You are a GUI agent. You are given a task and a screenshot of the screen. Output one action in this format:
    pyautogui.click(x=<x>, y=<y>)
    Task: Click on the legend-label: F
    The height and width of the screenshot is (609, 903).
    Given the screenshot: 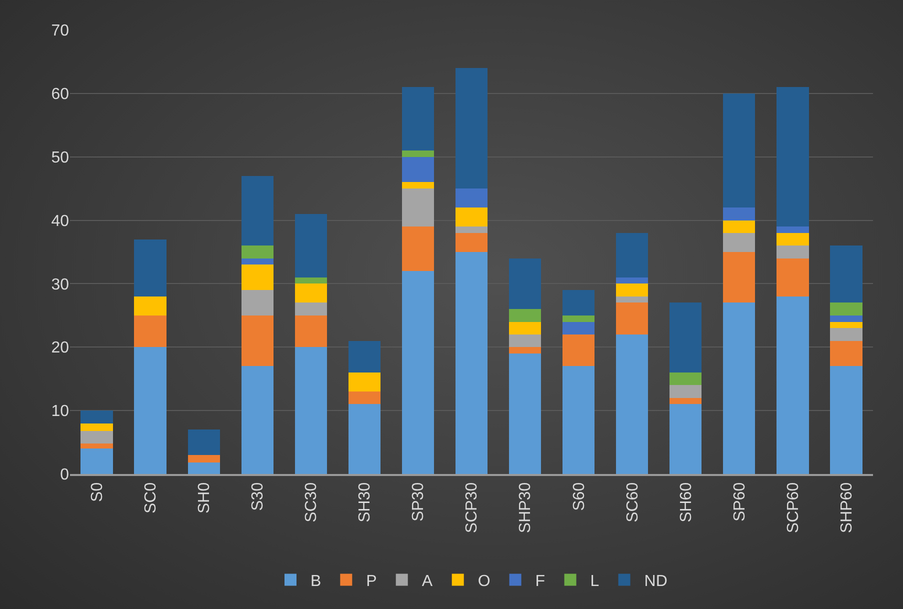 What is the action you would take?
    pyautogui.click(x=540, y=581)
    